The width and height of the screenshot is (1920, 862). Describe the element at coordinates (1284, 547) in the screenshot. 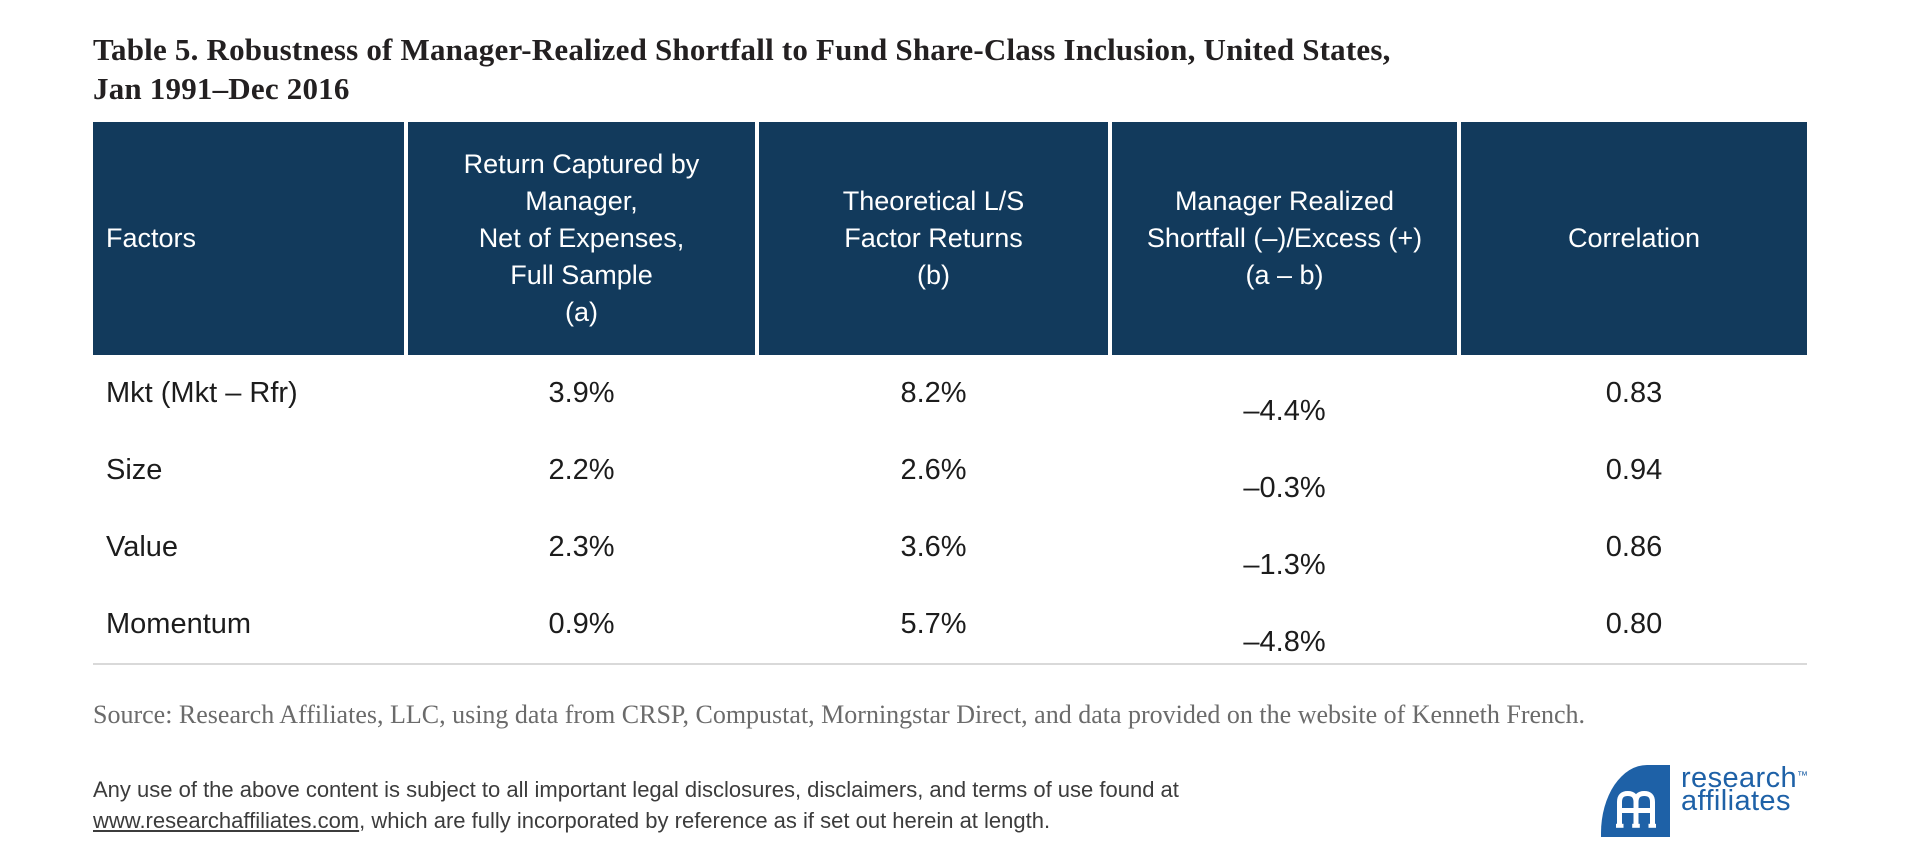

I see `cell-shortfall: –1.3%` at that location.